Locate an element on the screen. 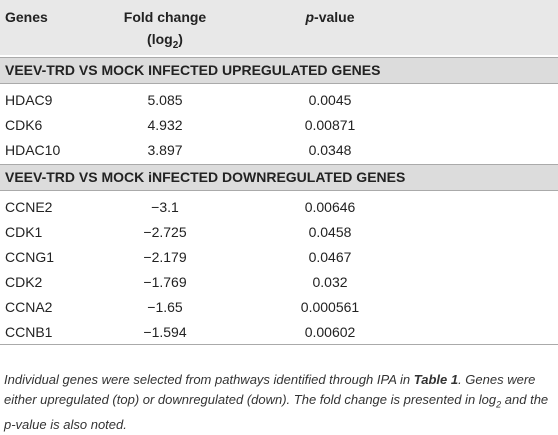 The height and width of the screenshot is (435, 558). foot-log: log is located at coordinates (487, 399).